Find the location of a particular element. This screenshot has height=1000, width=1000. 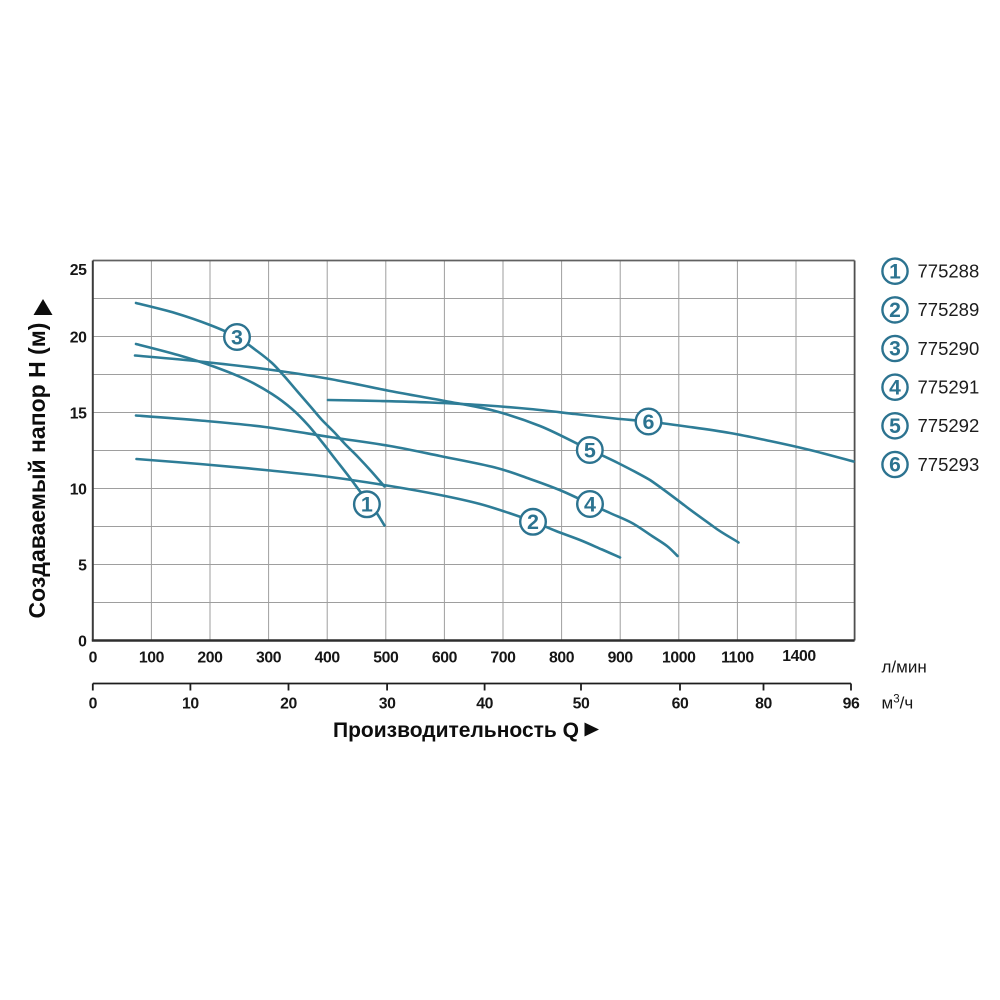

svg-text: 775293 is located at coordinates (949, 464).